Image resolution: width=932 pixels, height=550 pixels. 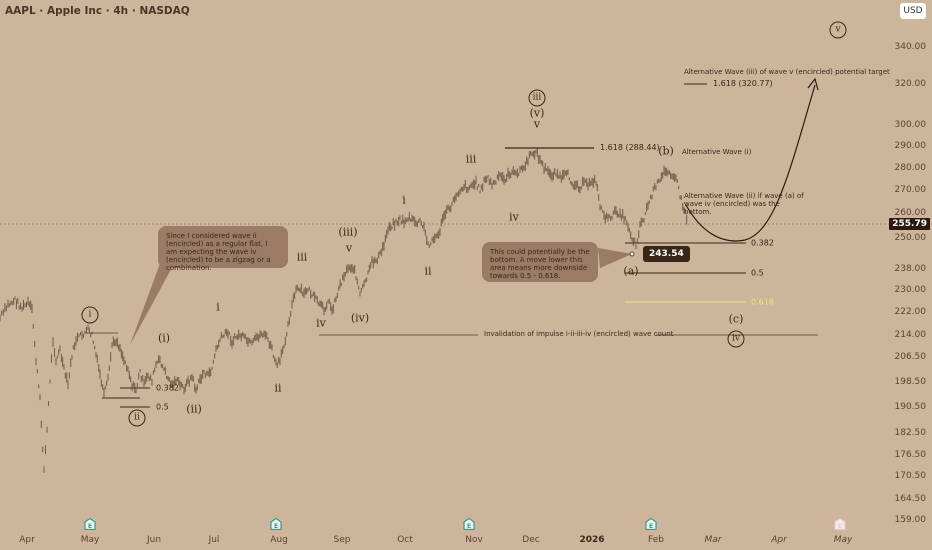 What do you see at coordinates (813, 84) in the screenshot?
I see `projection-arrow-icon` at bounding box center [813, 84].